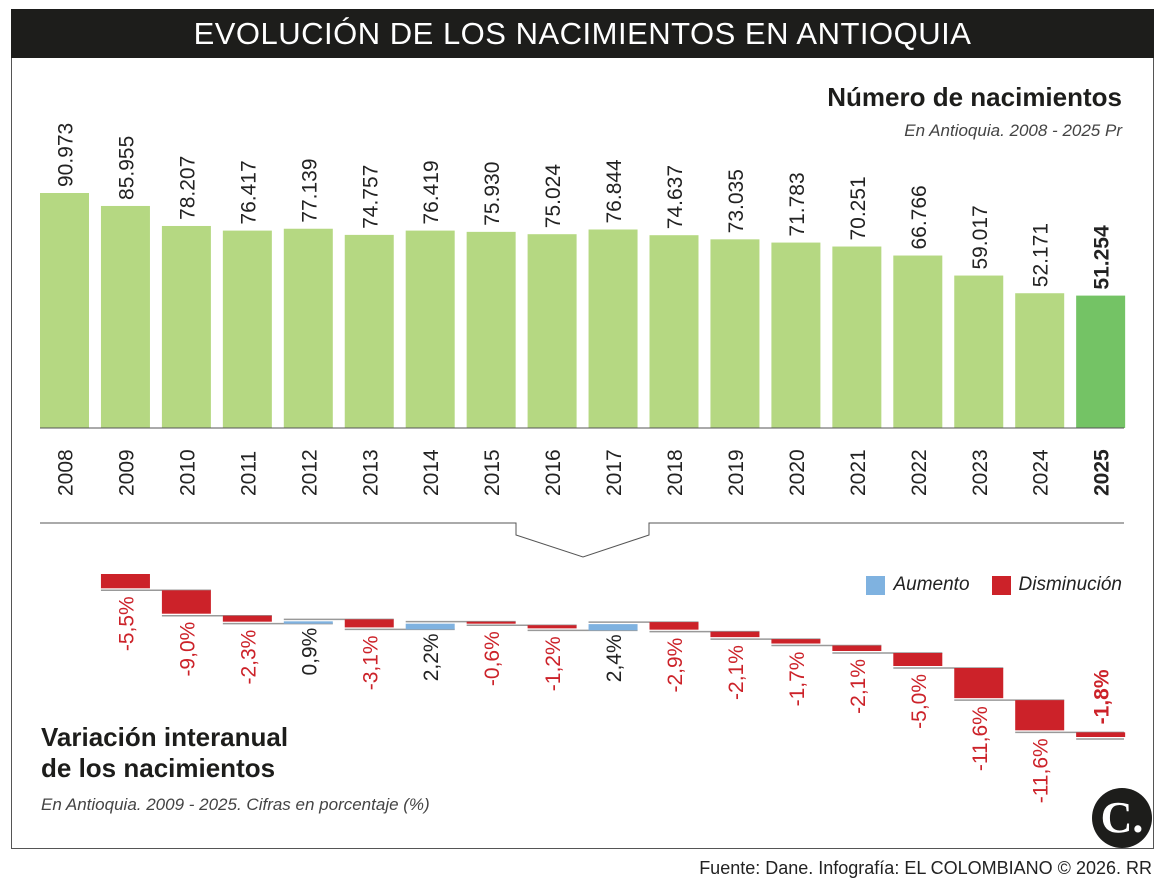  I want to click on waterfall-value-label: 2,4%, so click(614, 658).